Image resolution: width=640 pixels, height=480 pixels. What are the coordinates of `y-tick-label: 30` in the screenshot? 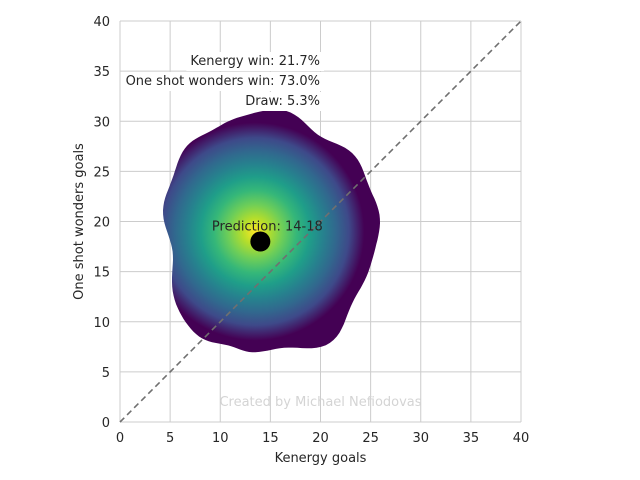 It's located at (101, 122).